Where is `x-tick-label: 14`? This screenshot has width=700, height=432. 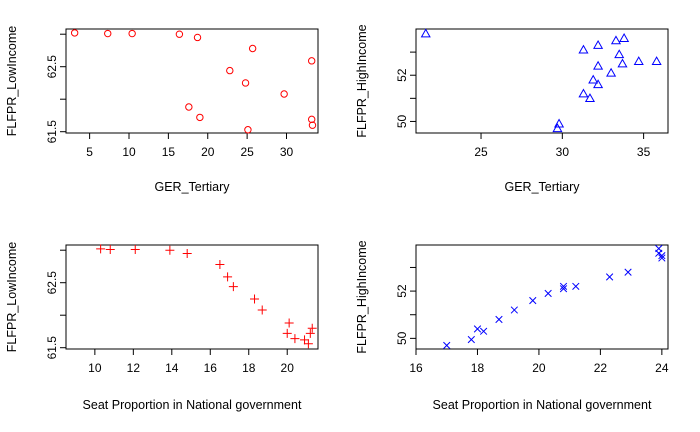 x-tick-label: 14 is located at coordinates (172, 368).